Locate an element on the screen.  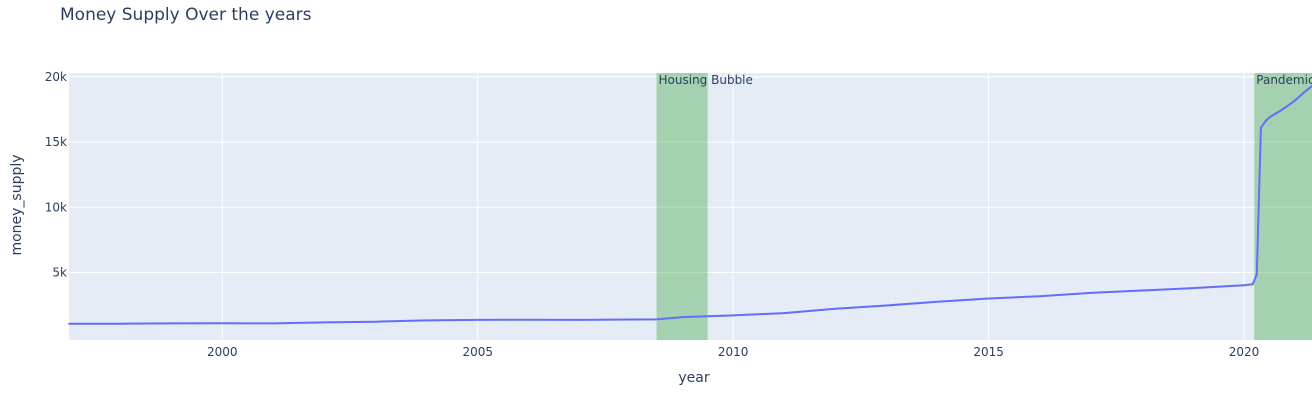
y-axis-label: money_supply is located at coordinates (17, 204).